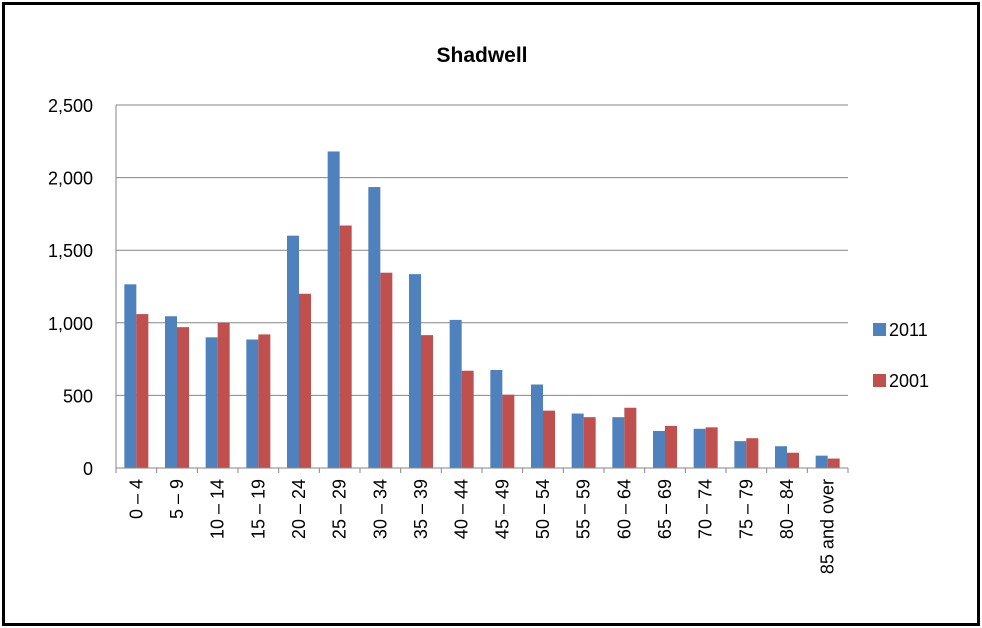 This screenshot has height=628, width=982. Describe the element at coordinates (70, 324) in the screenshot. I see `y-tick-label: 1,000` at that location.